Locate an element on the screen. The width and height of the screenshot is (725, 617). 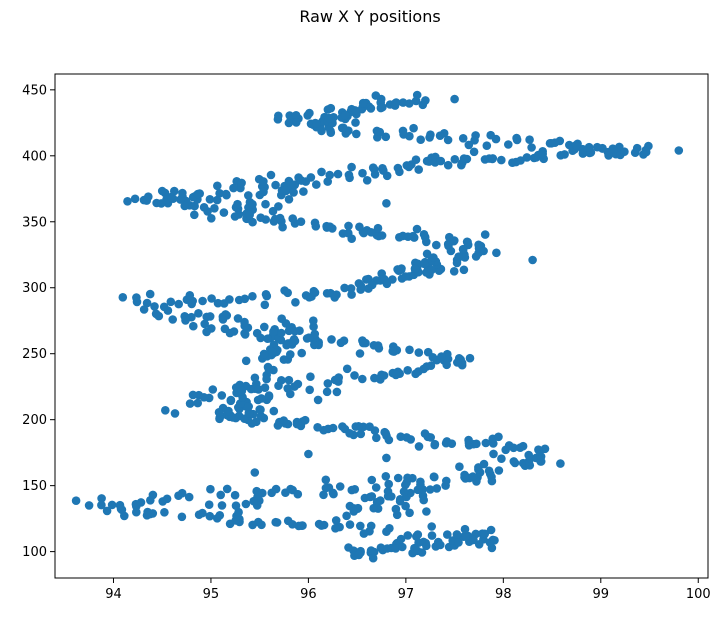
y-tick-label: 250 is located at coordinates (34, 354).